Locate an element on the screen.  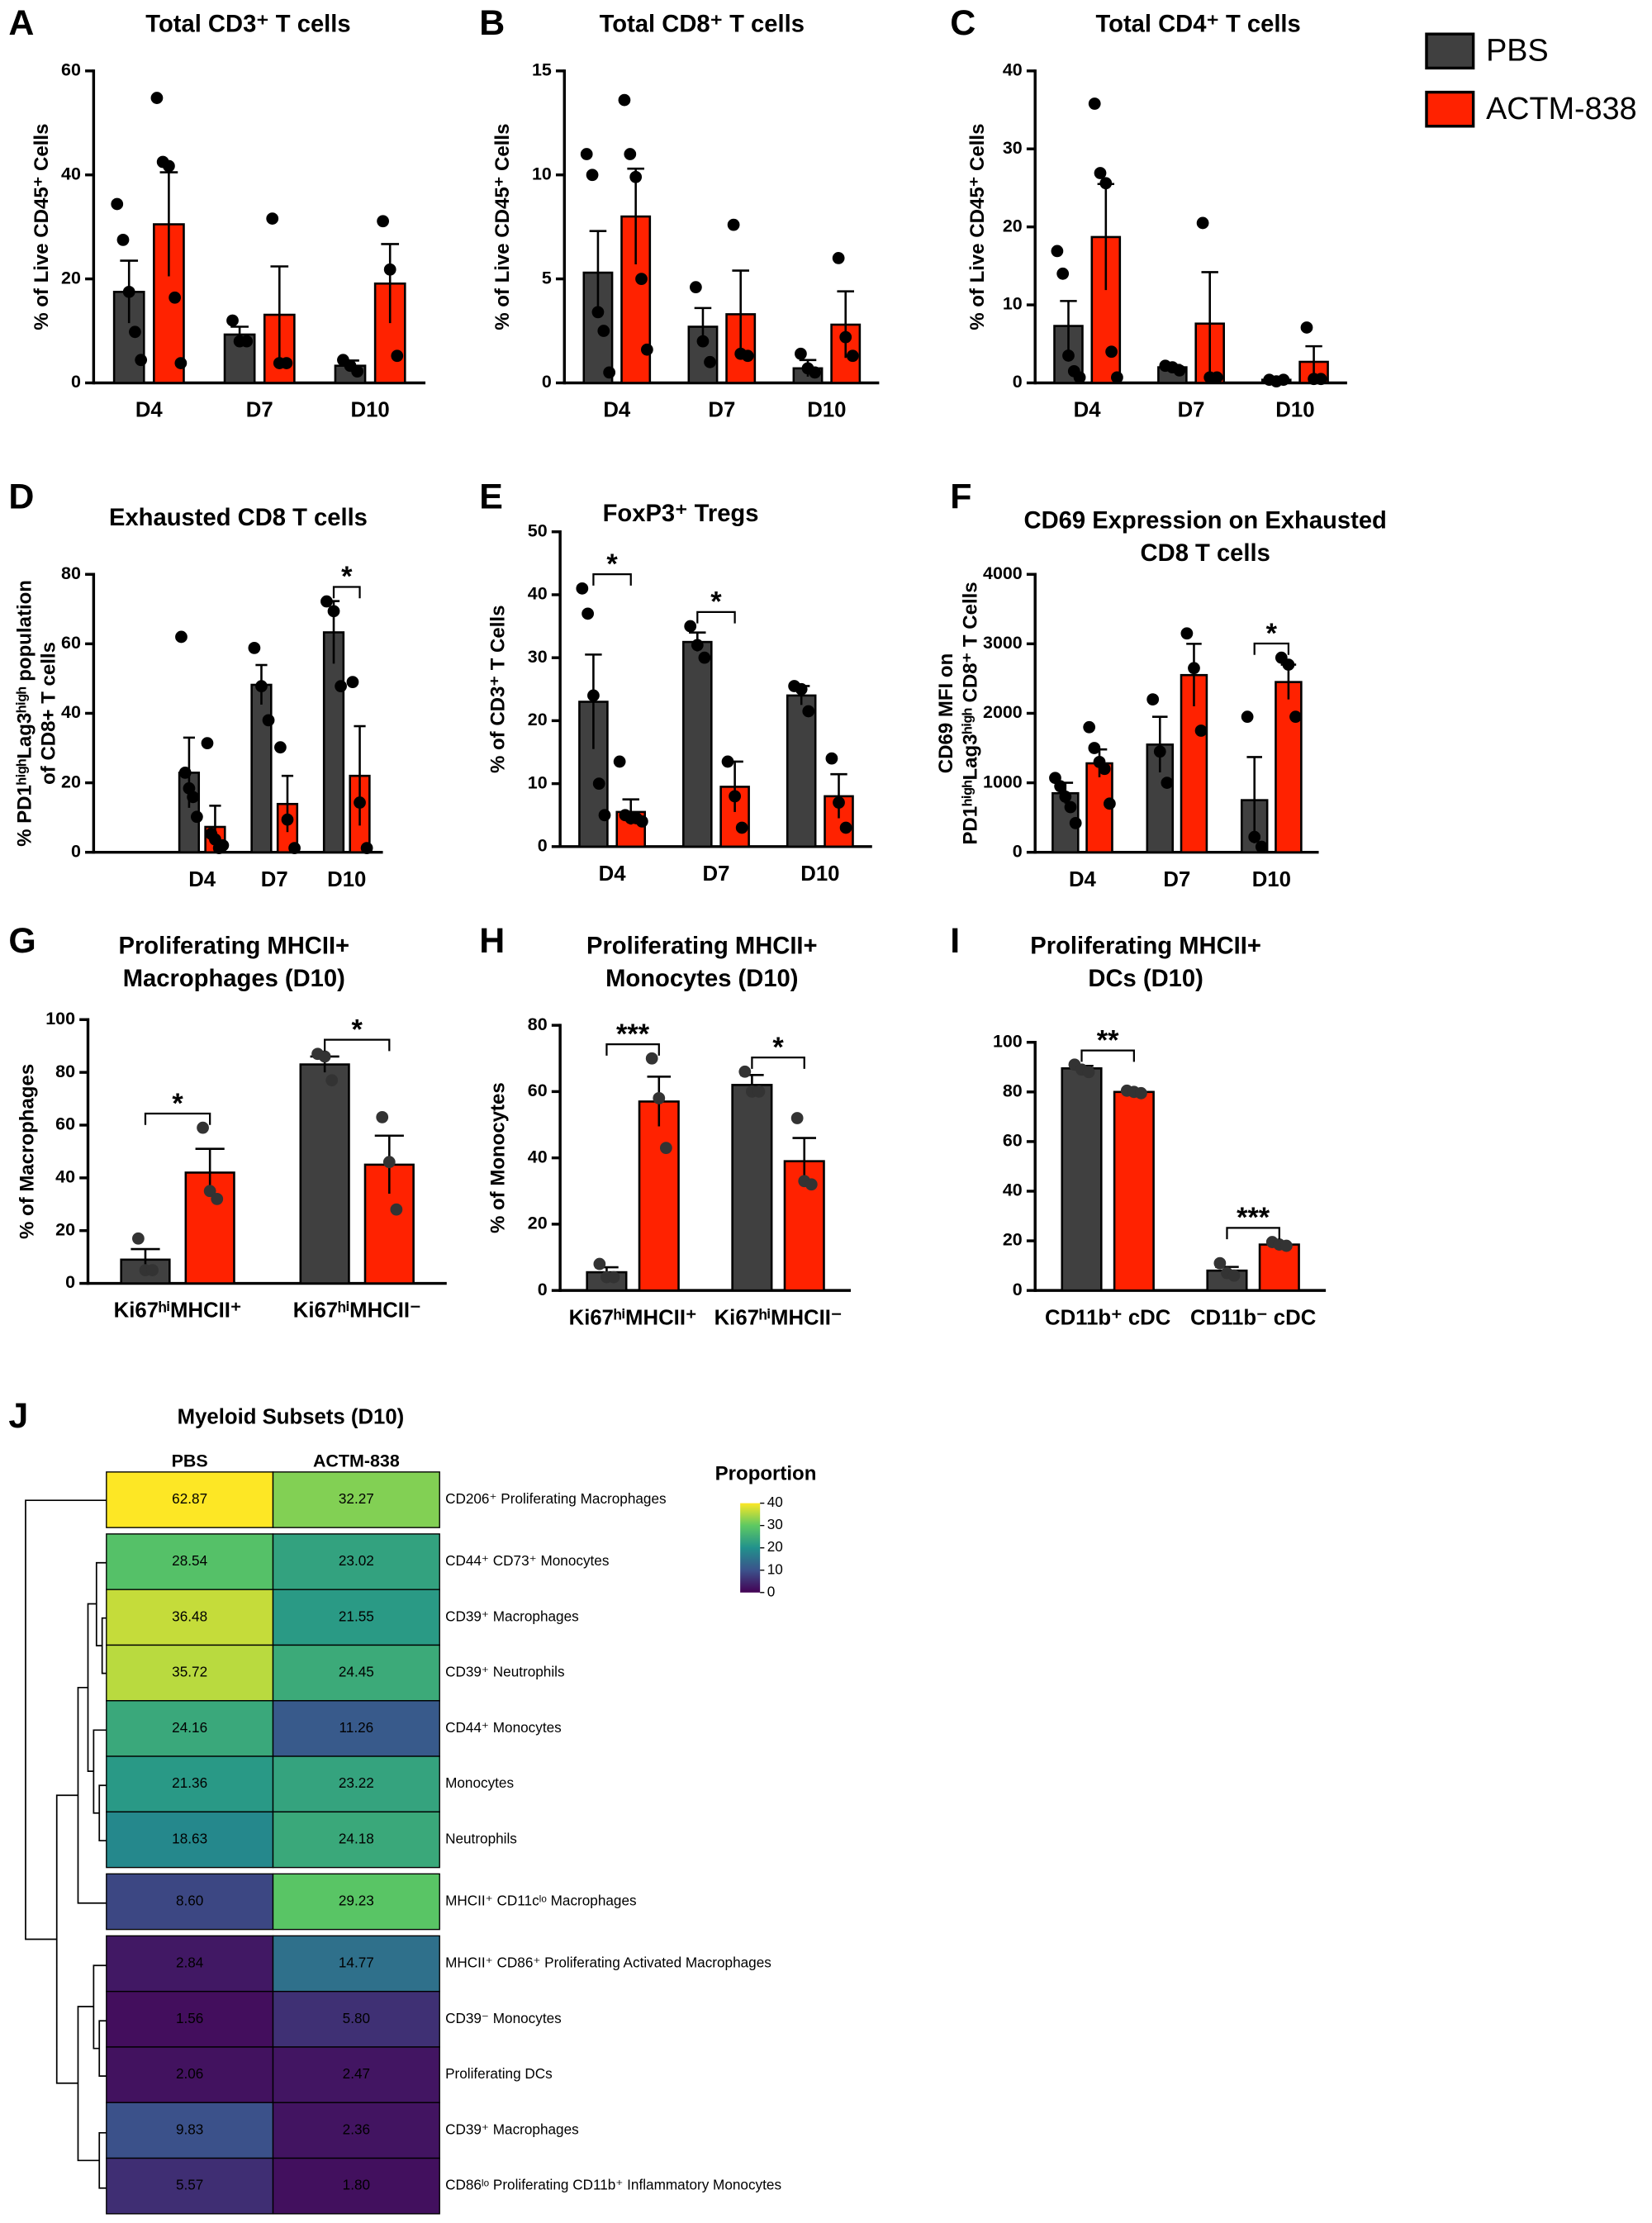
chart-title: Exhausted CD8 T cells is located at coordinates (238, 518).